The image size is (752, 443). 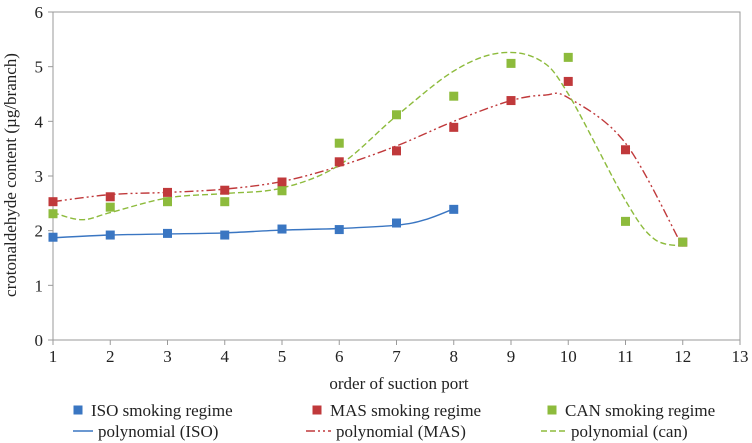 I want to click on x-tick-label: 9, so click(x=511, y=356).